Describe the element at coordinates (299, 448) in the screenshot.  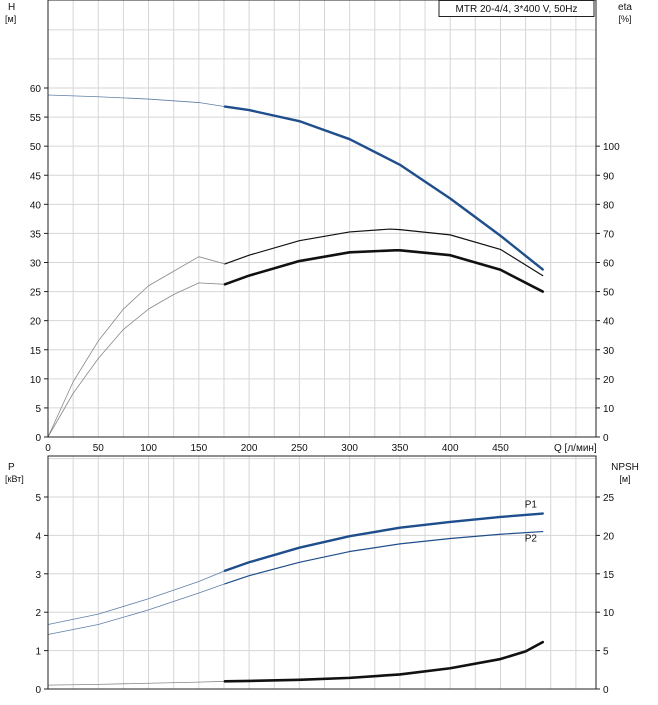
I see `x-tick-label: 250` at that location.